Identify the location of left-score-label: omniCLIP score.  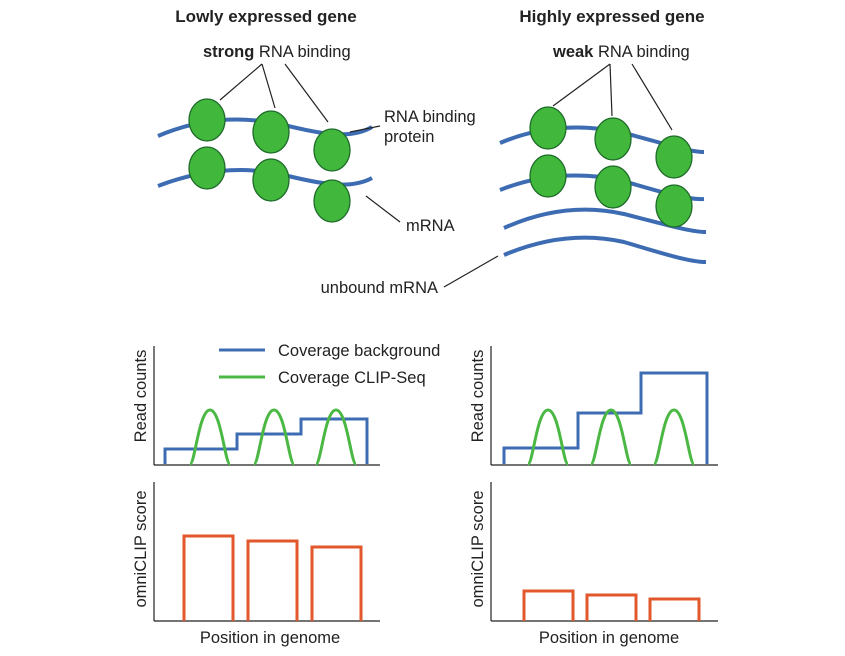
(141, 548).